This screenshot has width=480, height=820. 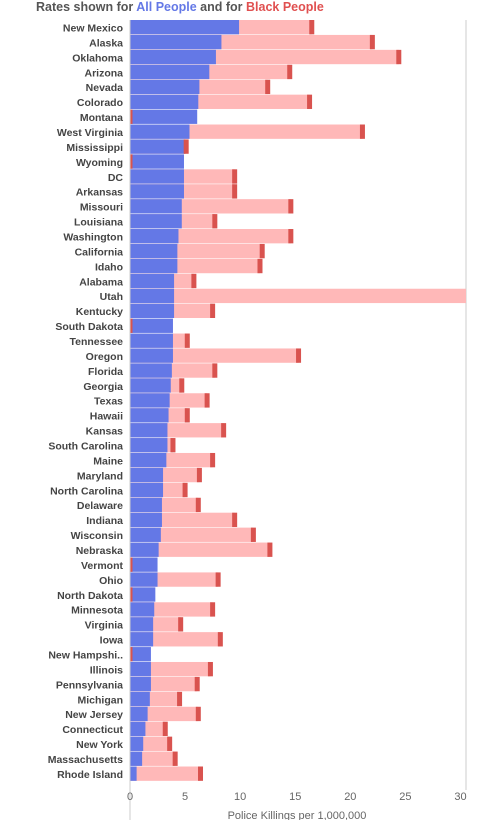 I want to click on state-label: Nebraska, so click(x=99, y=551).